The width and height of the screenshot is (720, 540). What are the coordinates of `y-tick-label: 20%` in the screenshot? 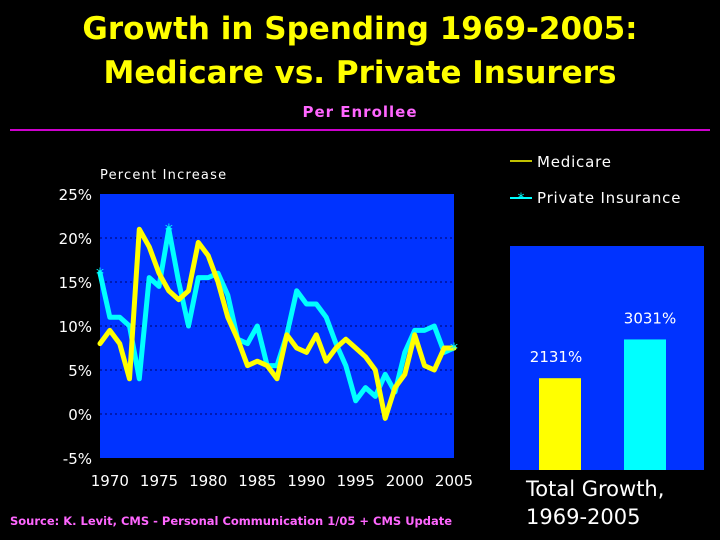 It's located at (75, 239).